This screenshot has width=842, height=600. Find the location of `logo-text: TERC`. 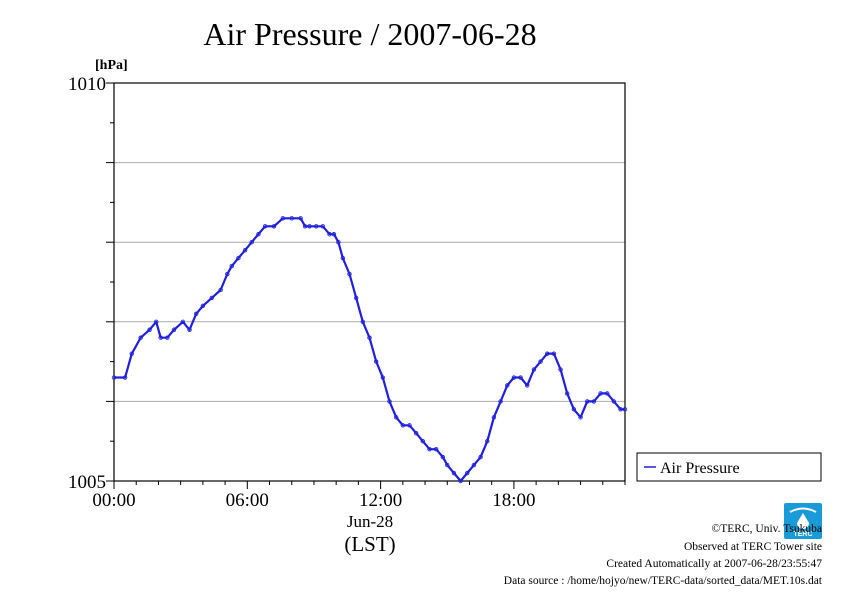

logo-text: TERC is located at coordinates (802, 534).